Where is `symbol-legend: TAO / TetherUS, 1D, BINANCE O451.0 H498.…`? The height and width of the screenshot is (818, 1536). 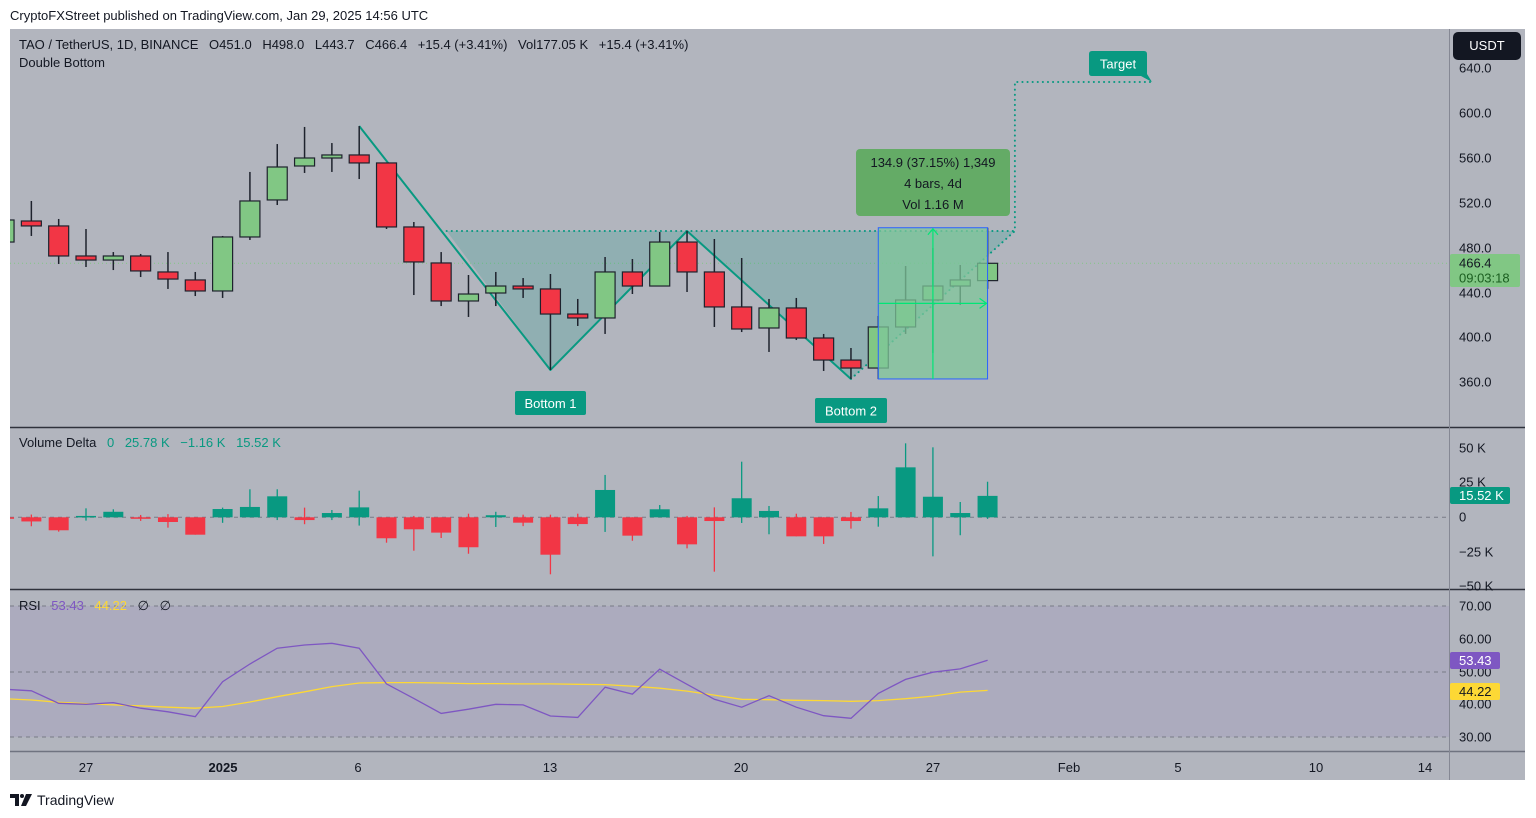
symbol-legend: TAO / TetherUS, 1D, BINANCE O451.0 H498.… is located at coordinates (353, 45).